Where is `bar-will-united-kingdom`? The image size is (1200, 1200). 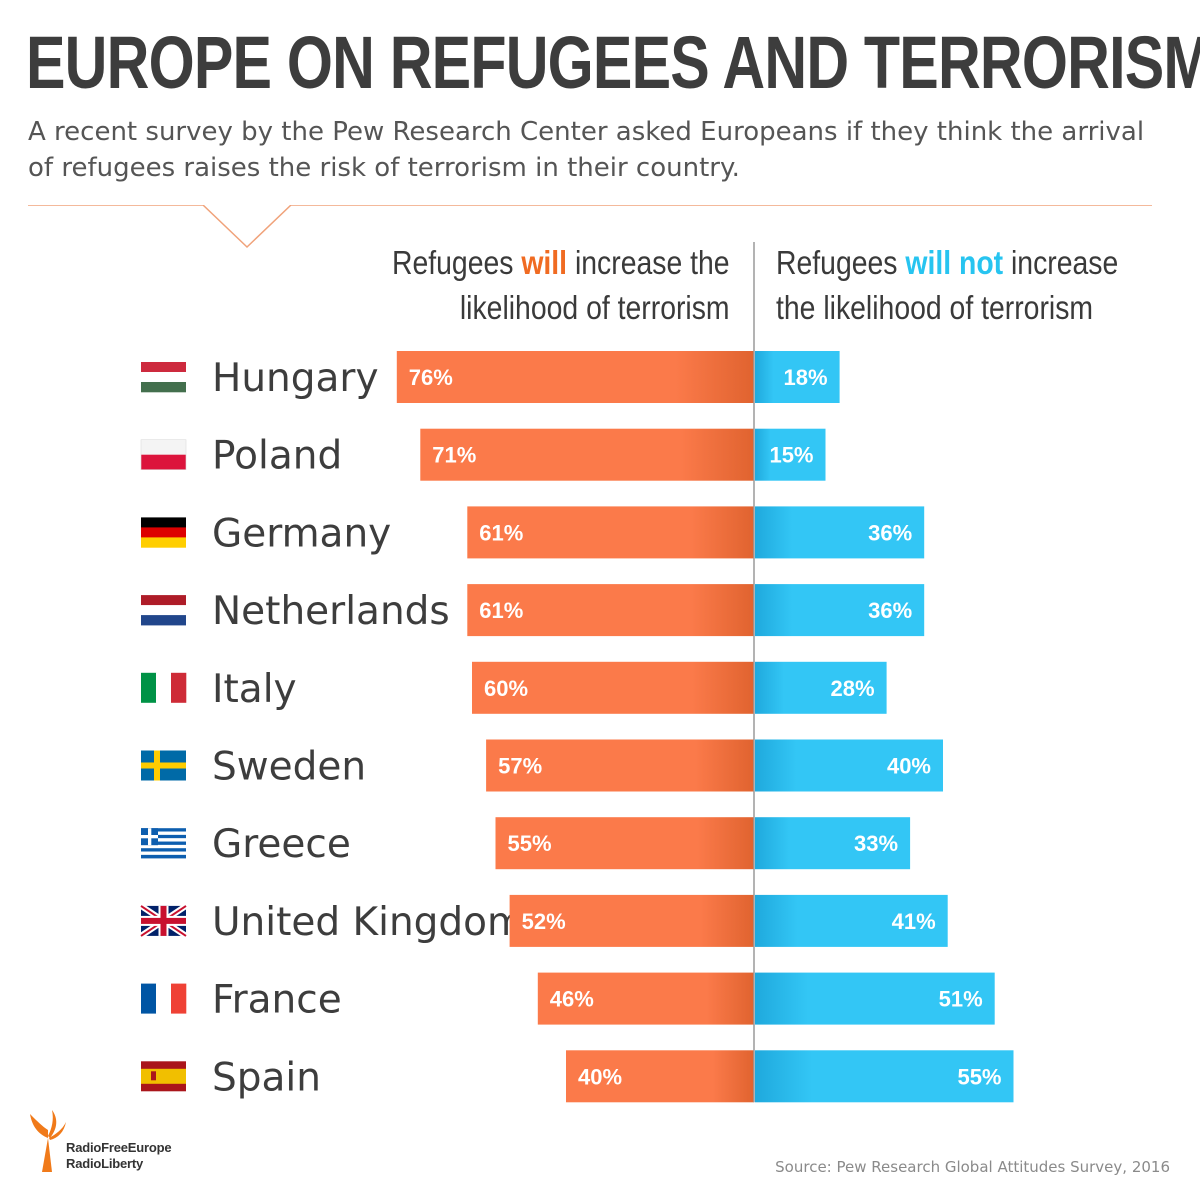 bar-will-united-kingdom is located at coordinates (631, 920).